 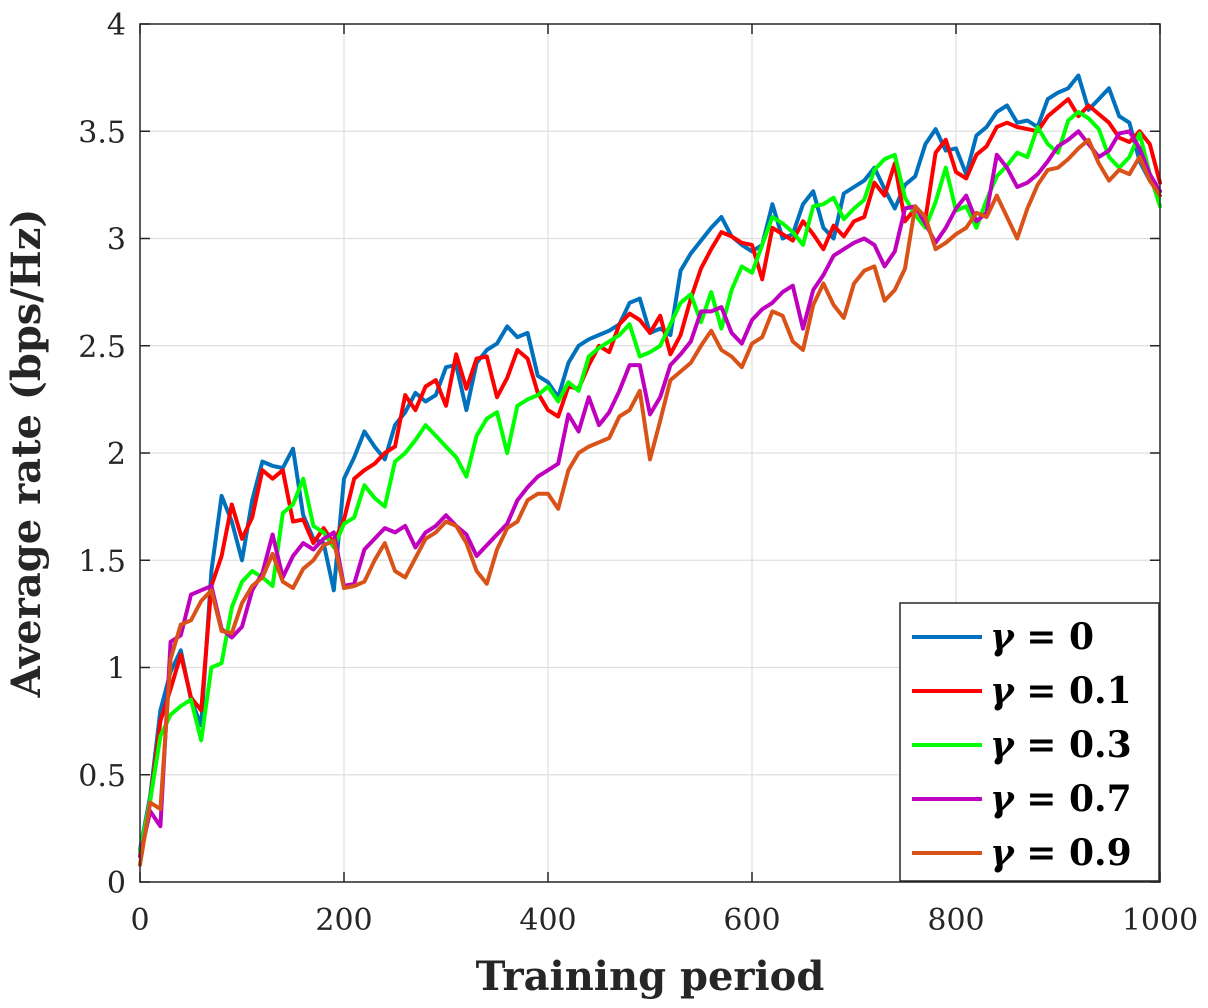 I want to click on x-tick-label: 1000, so click(x=1160, y=920).